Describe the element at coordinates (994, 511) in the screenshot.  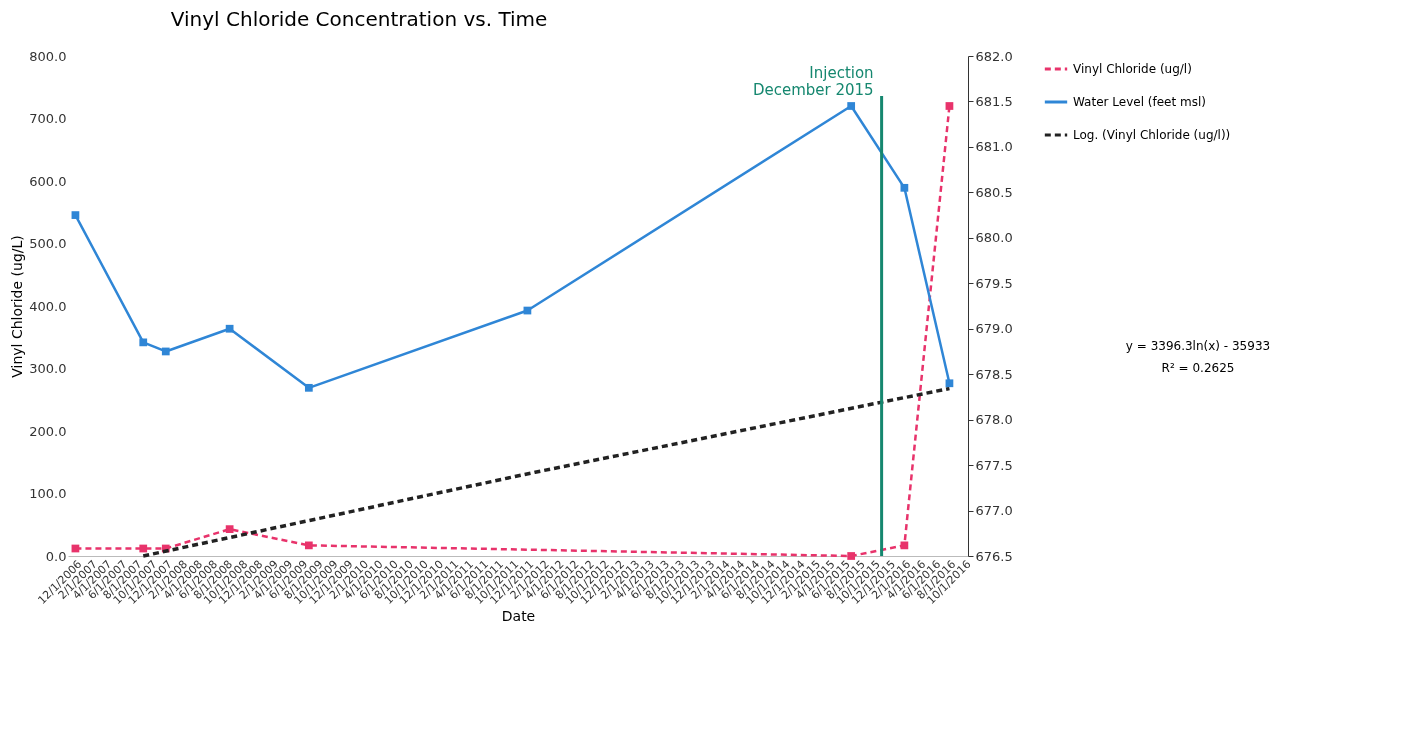
I see `y2-tick-label: 677.0` at that location.